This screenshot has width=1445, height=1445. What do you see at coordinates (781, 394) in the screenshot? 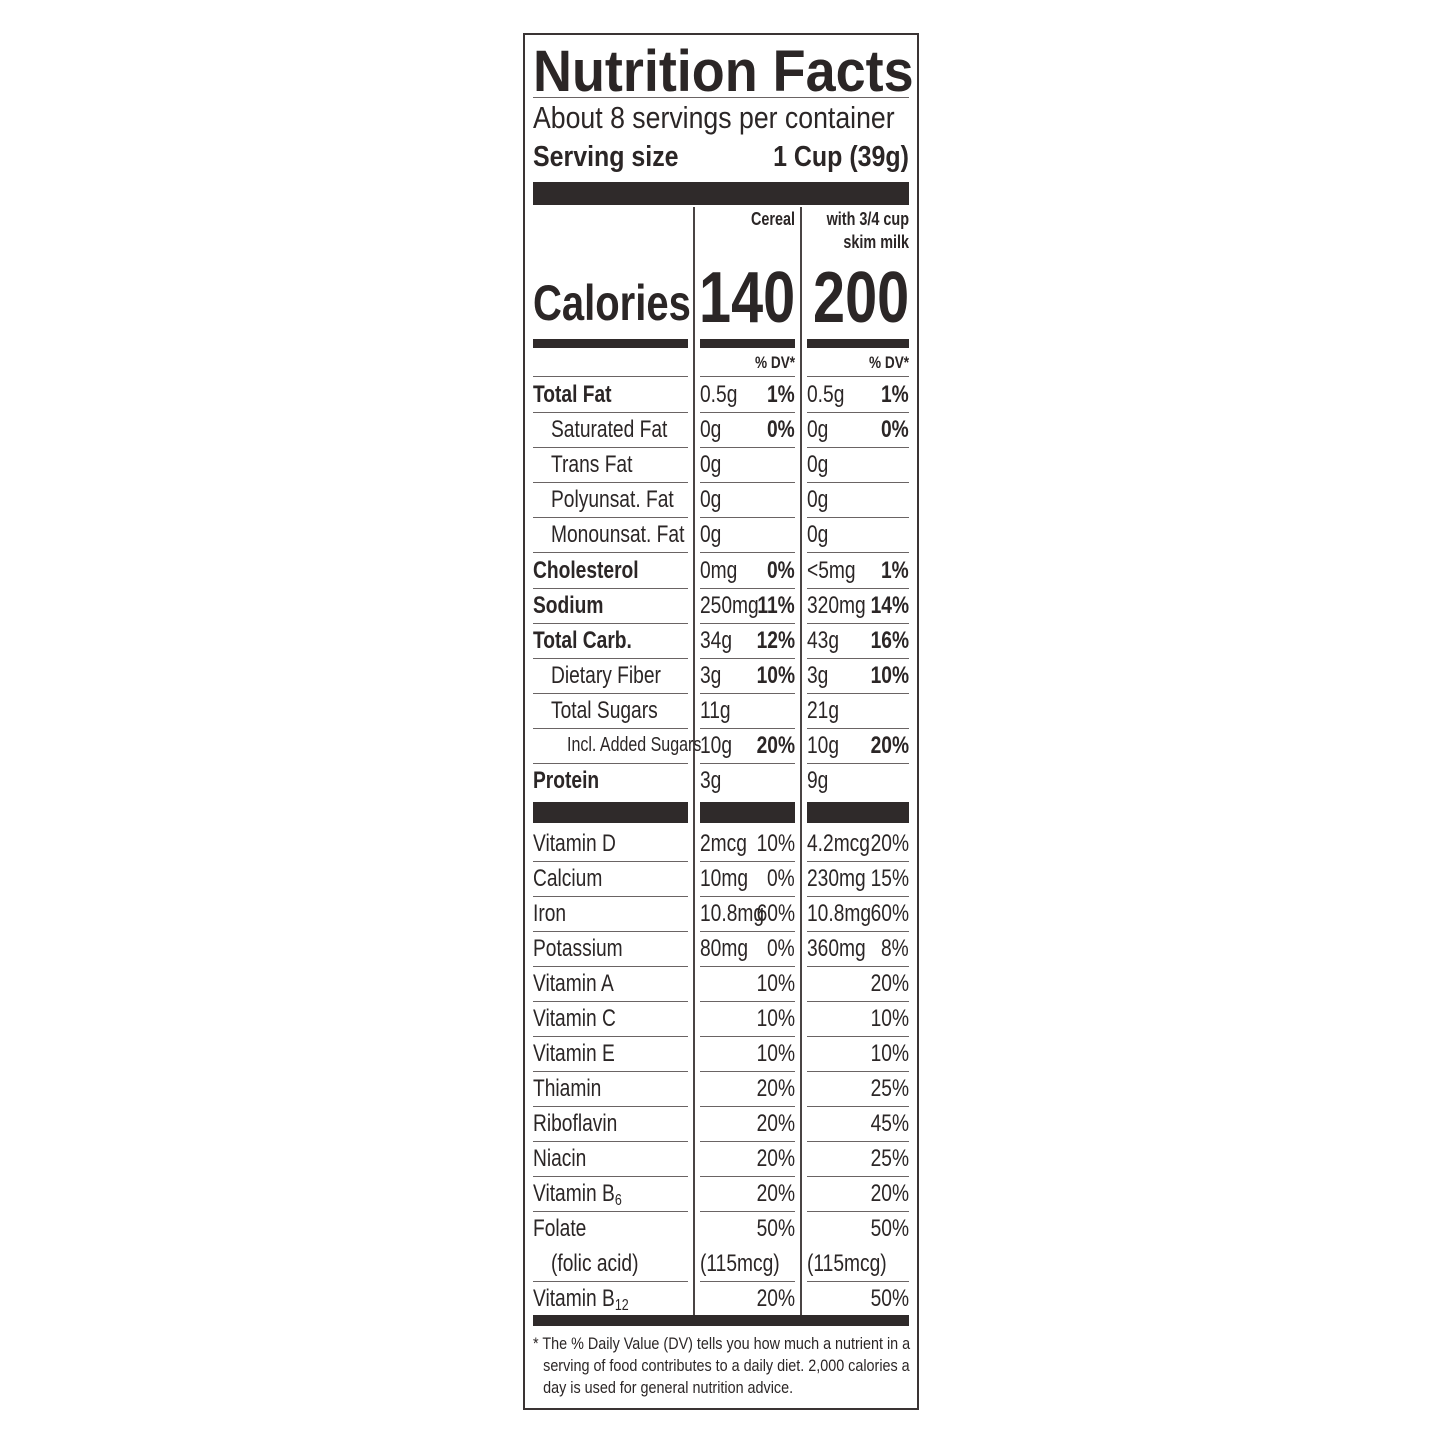
I see `cereal-dv-text: 1%` at bounding box center [781, 394].